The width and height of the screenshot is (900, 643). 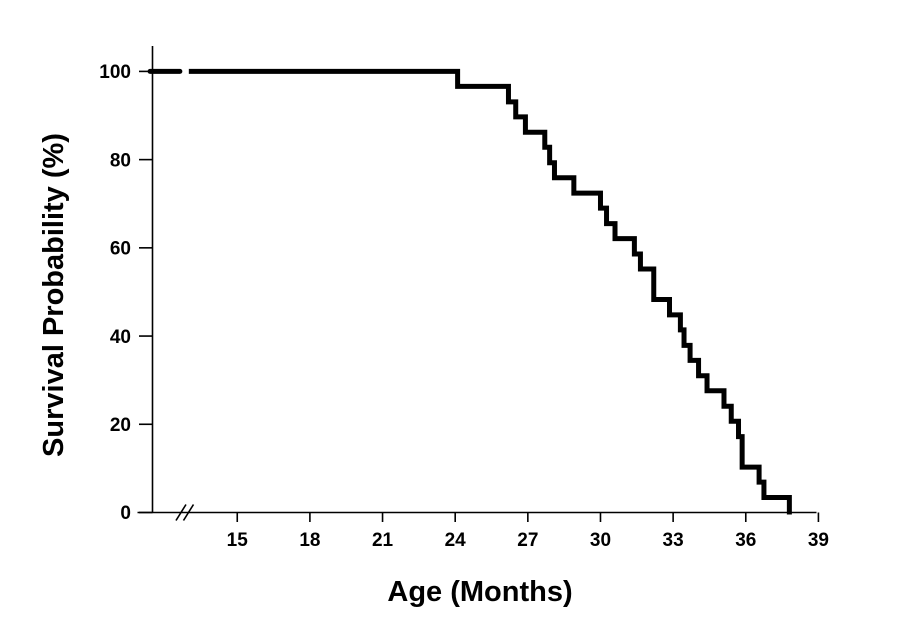 What do you see at coordinates (120, 249) in the screenshot?
I see `y-tick-label-60: 60` at bounding box center [120, 249].